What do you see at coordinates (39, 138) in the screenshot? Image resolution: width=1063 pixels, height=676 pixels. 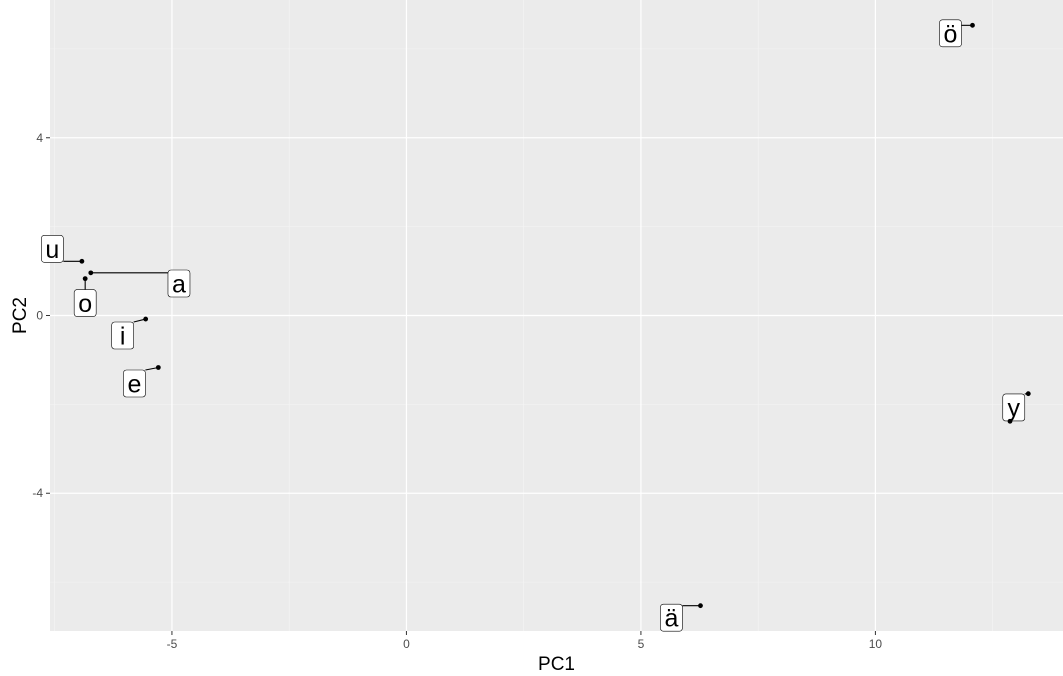 I see `y-tick-label: 4` at bounding box center [39, 138].